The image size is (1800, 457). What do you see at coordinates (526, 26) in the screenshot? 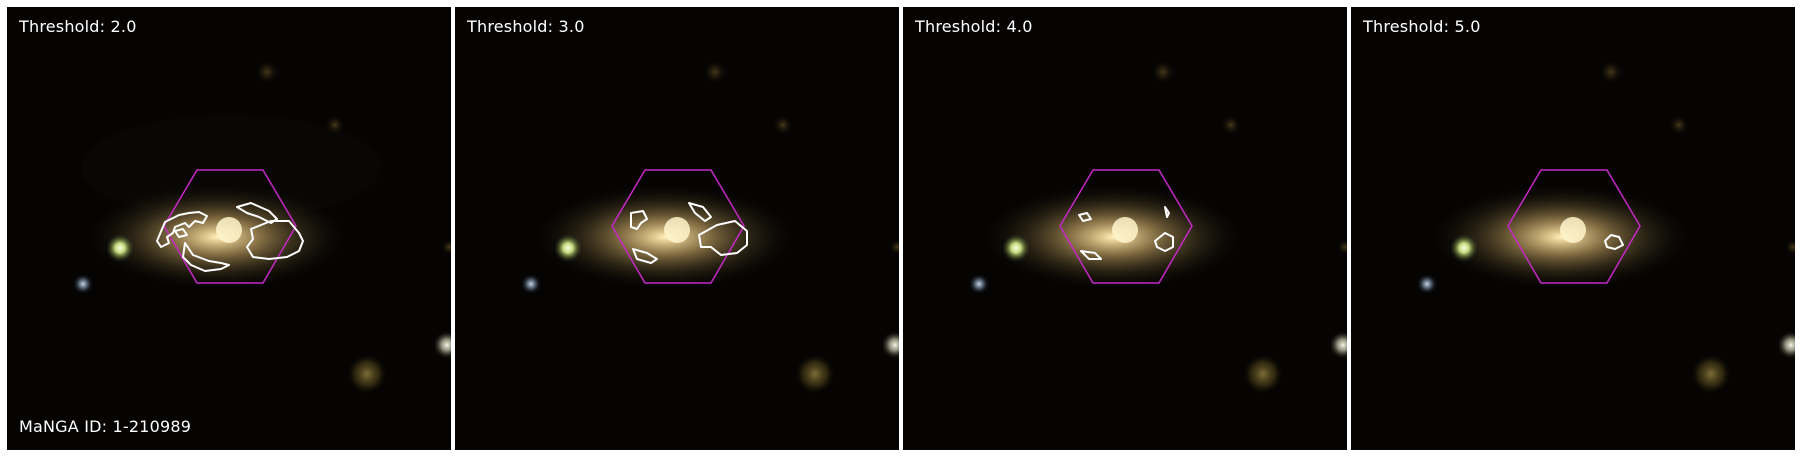
I see `threshold-label: Threshold: 3.0` at bounding box center [526, 26].